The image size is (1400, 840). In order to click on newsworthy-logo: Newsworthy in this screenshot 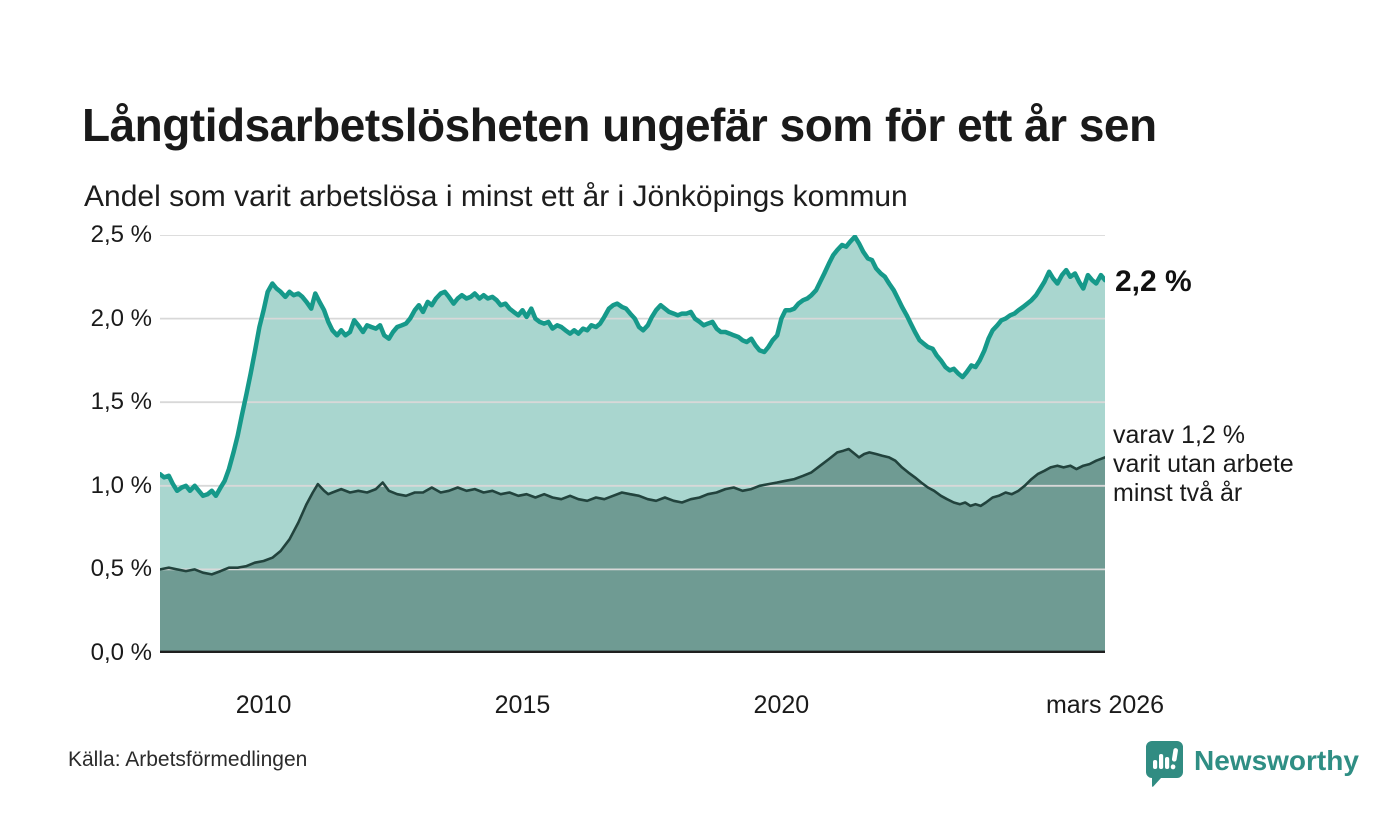, I will do `click(1252, 764)`.